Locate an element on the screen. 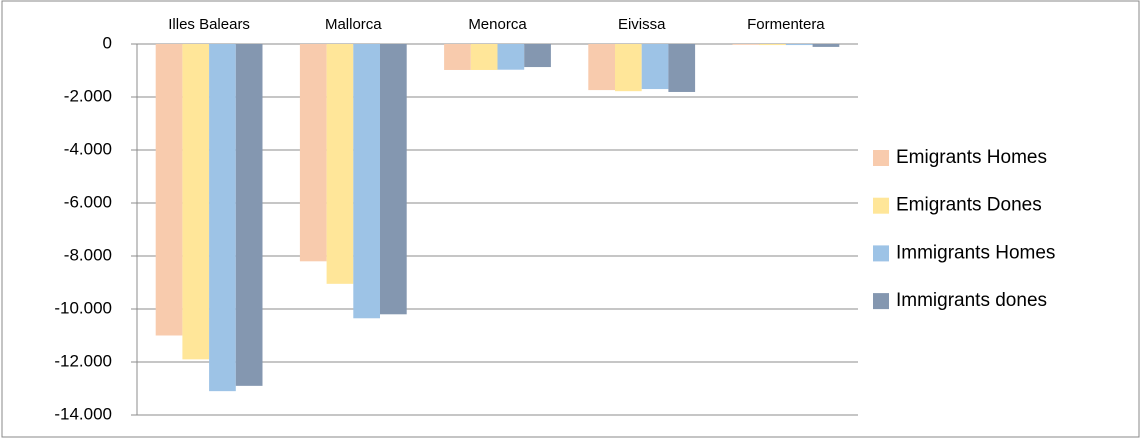 Image resolution: width=1142 pixels, height=438 pixels. y-tick-label: -8.000 is located at coordinates (88, 254).